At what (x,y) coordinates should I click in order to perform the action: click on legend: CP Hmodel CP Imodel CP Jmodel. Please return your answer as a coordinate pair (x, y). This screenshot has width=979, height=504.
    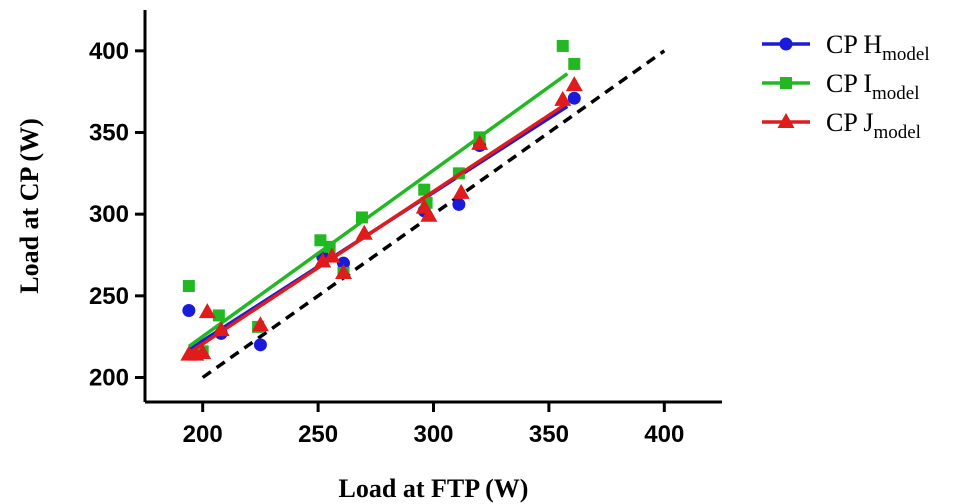
    Looking at the image, I should click on (846, 86).